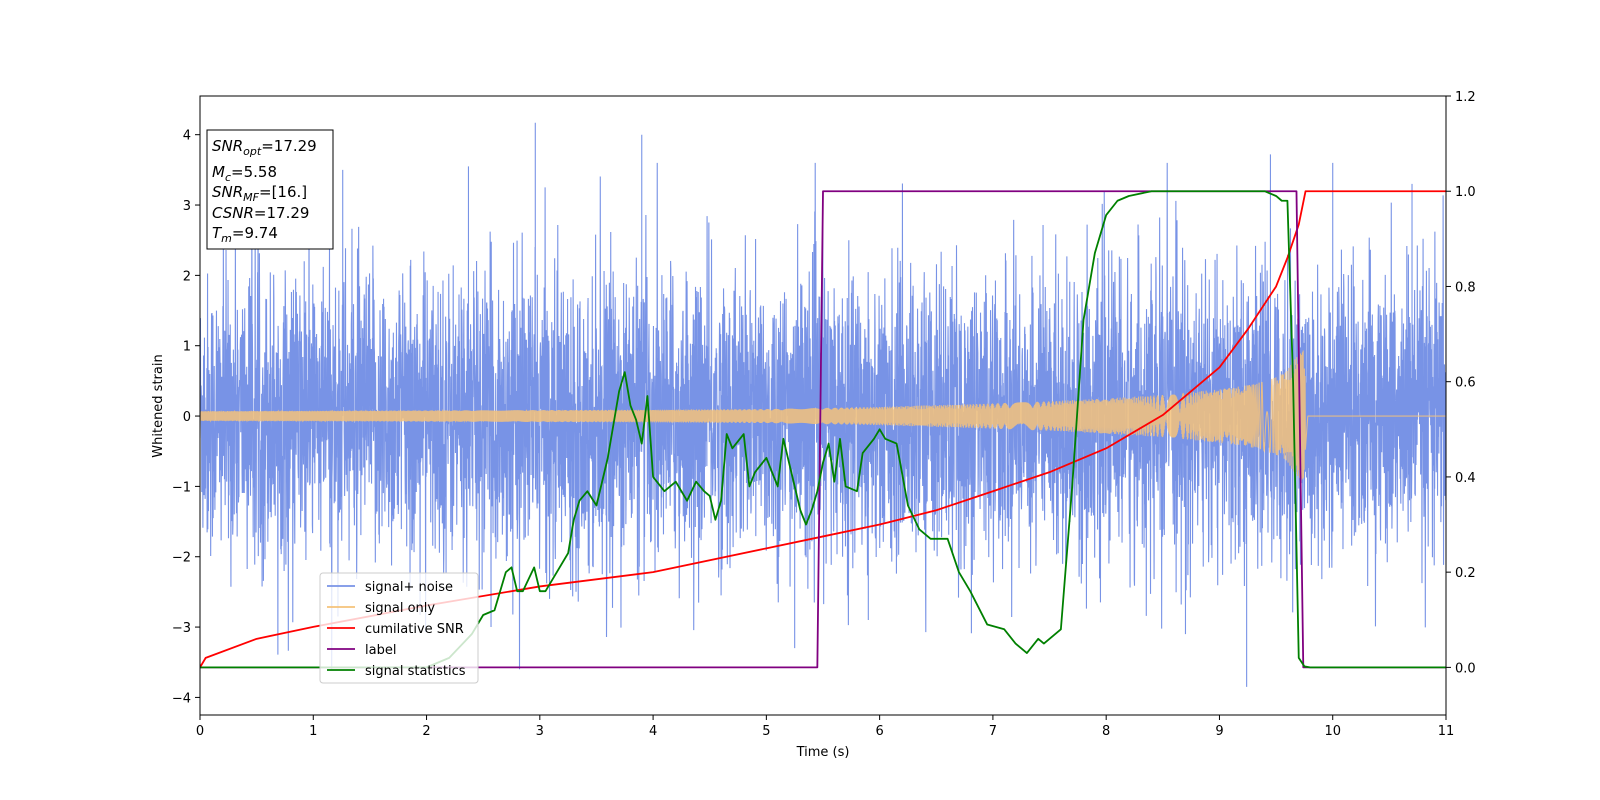  I want to click on y-tick-label: 3, so click(187, 206).